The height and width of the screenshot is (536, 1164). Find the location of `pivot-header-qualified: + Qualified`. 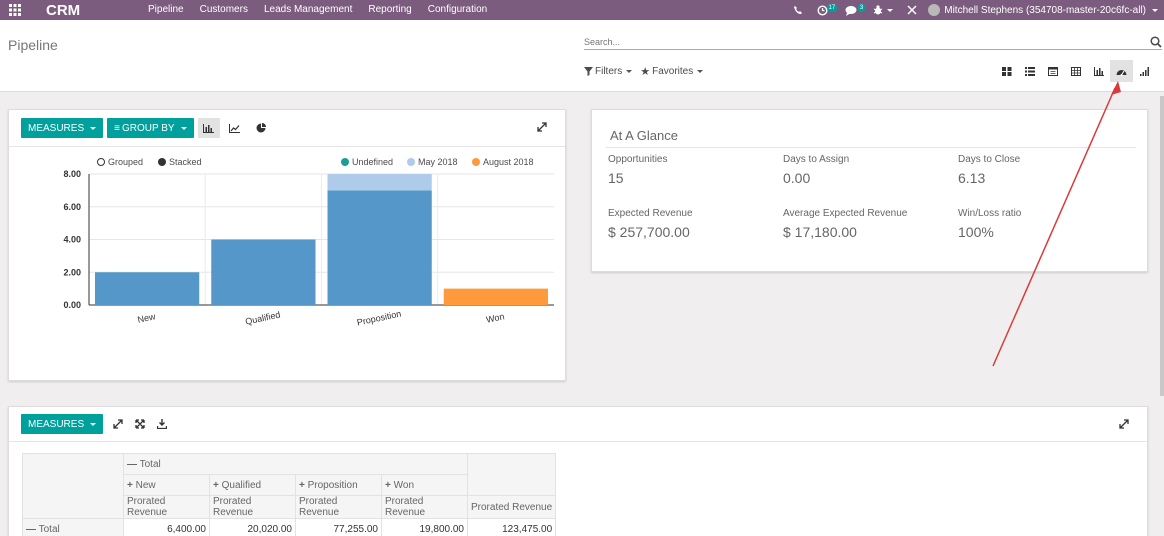

pivot-header-qualified: + Qualified is located at coordinates (252, 485).